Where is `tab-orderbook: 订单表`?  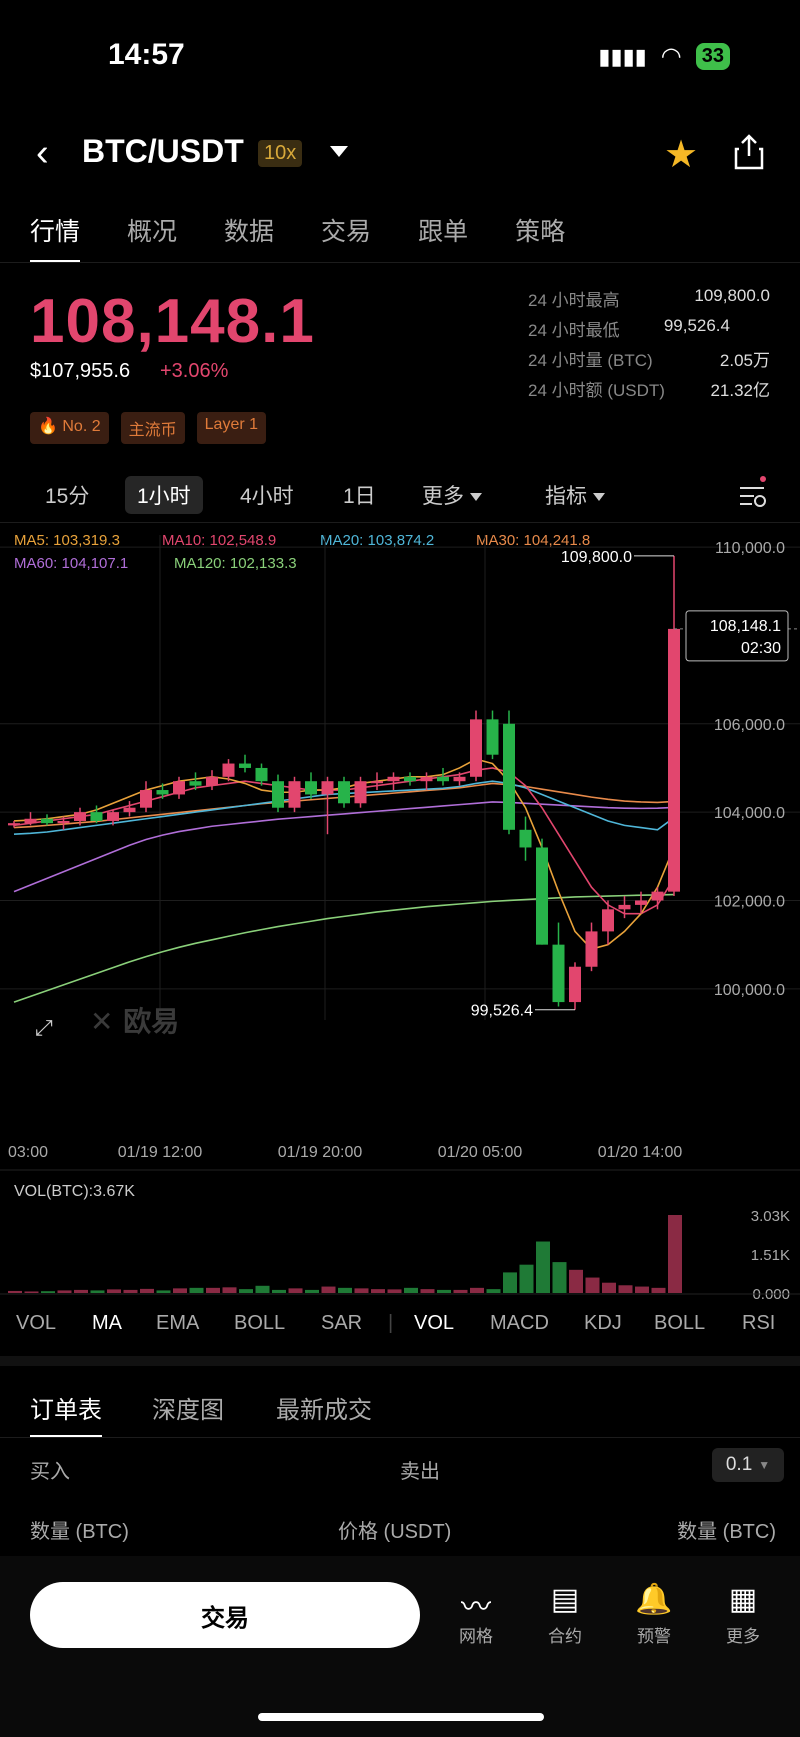
tab-orderbook: 订单表 is located at coordinates (66, 1414).